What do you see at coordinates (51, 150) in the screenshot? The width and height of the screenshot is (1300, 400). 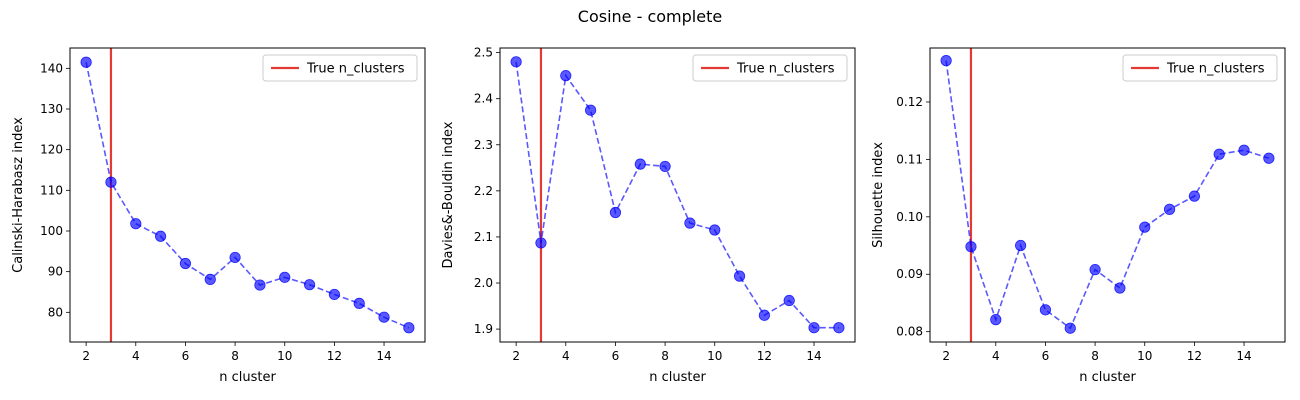 I see `y-tick-label: 120` at bounding box center [51, 150].